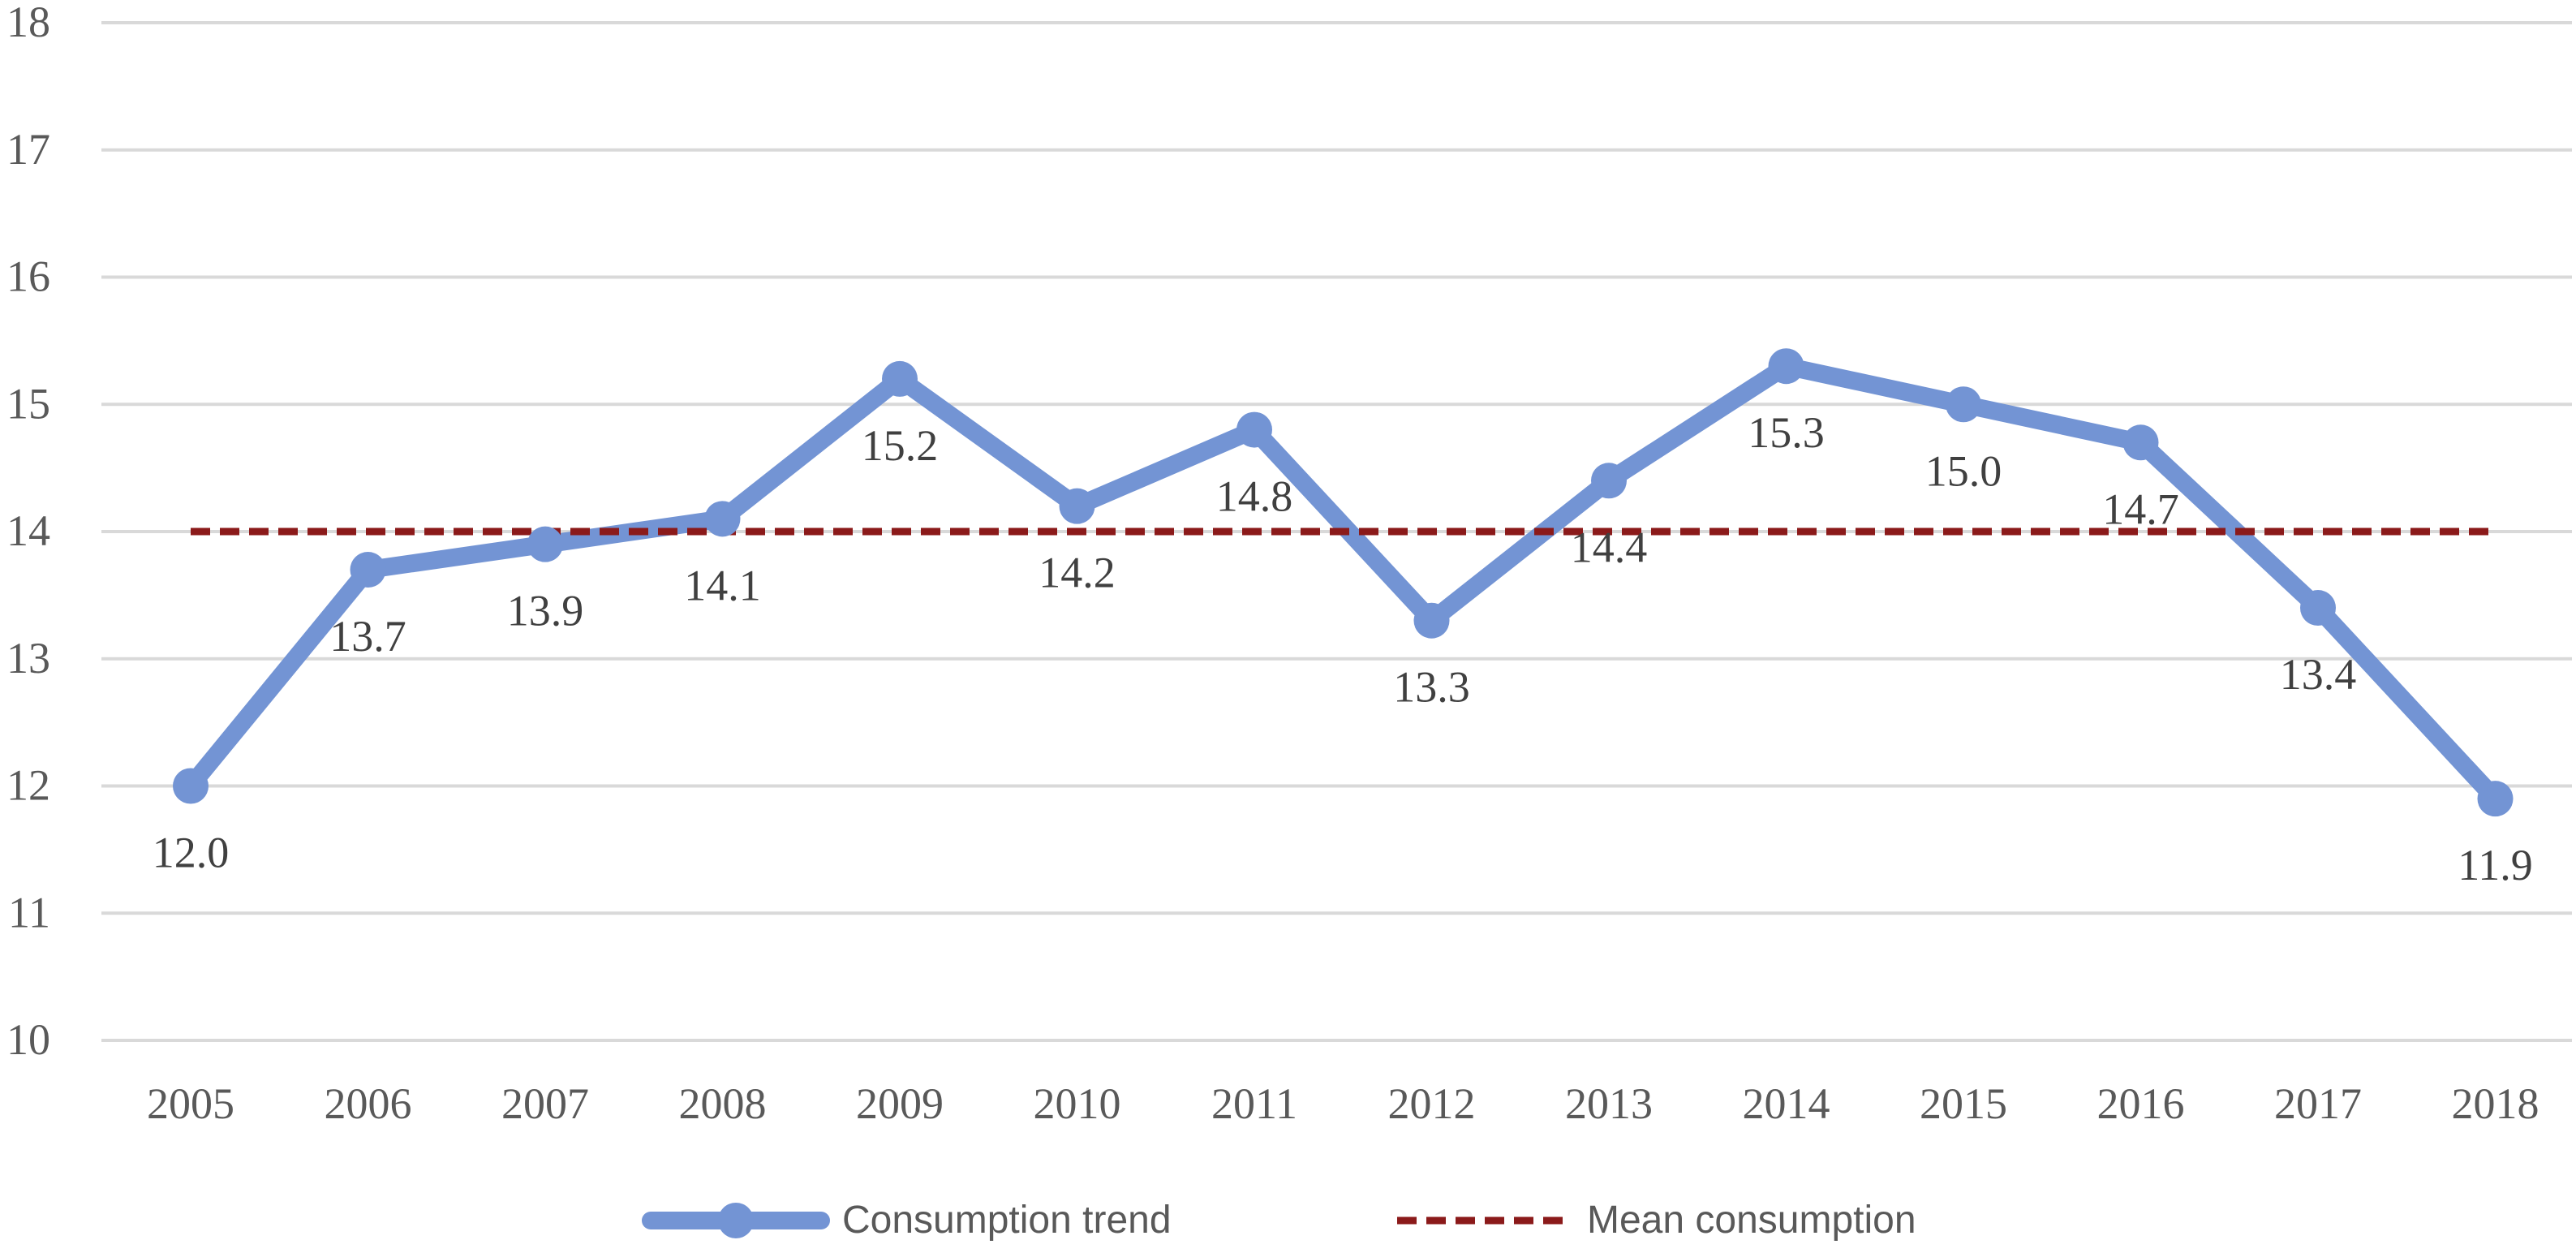  I want to click on x-tick-label: 2005, so click(190, 1103).